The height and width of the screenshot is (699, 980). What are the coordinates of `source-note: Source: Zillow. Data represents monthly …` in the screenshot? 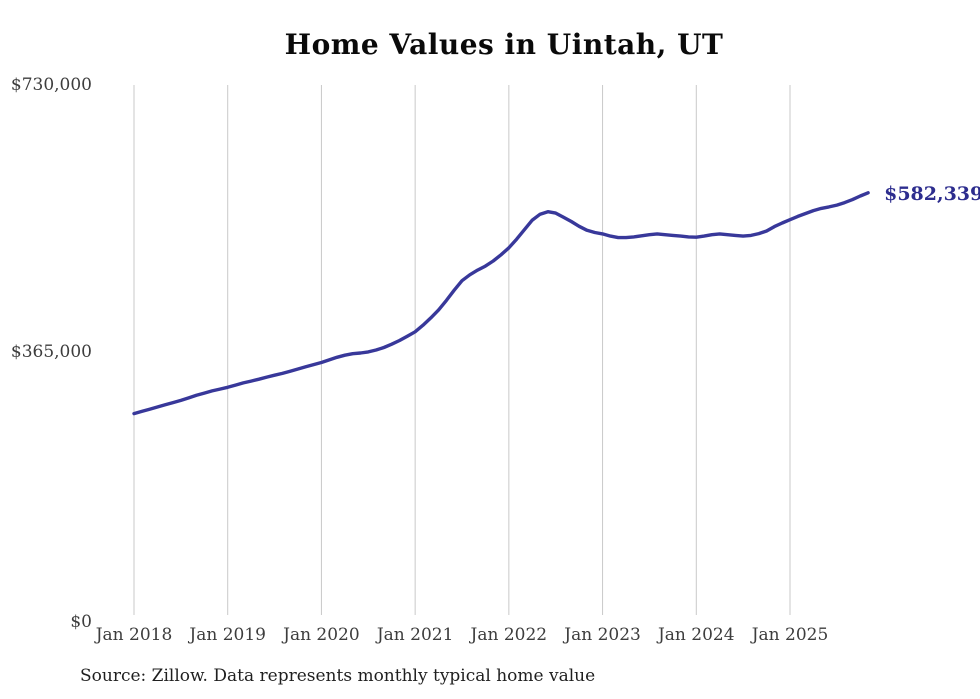 It's located at (338, 676).